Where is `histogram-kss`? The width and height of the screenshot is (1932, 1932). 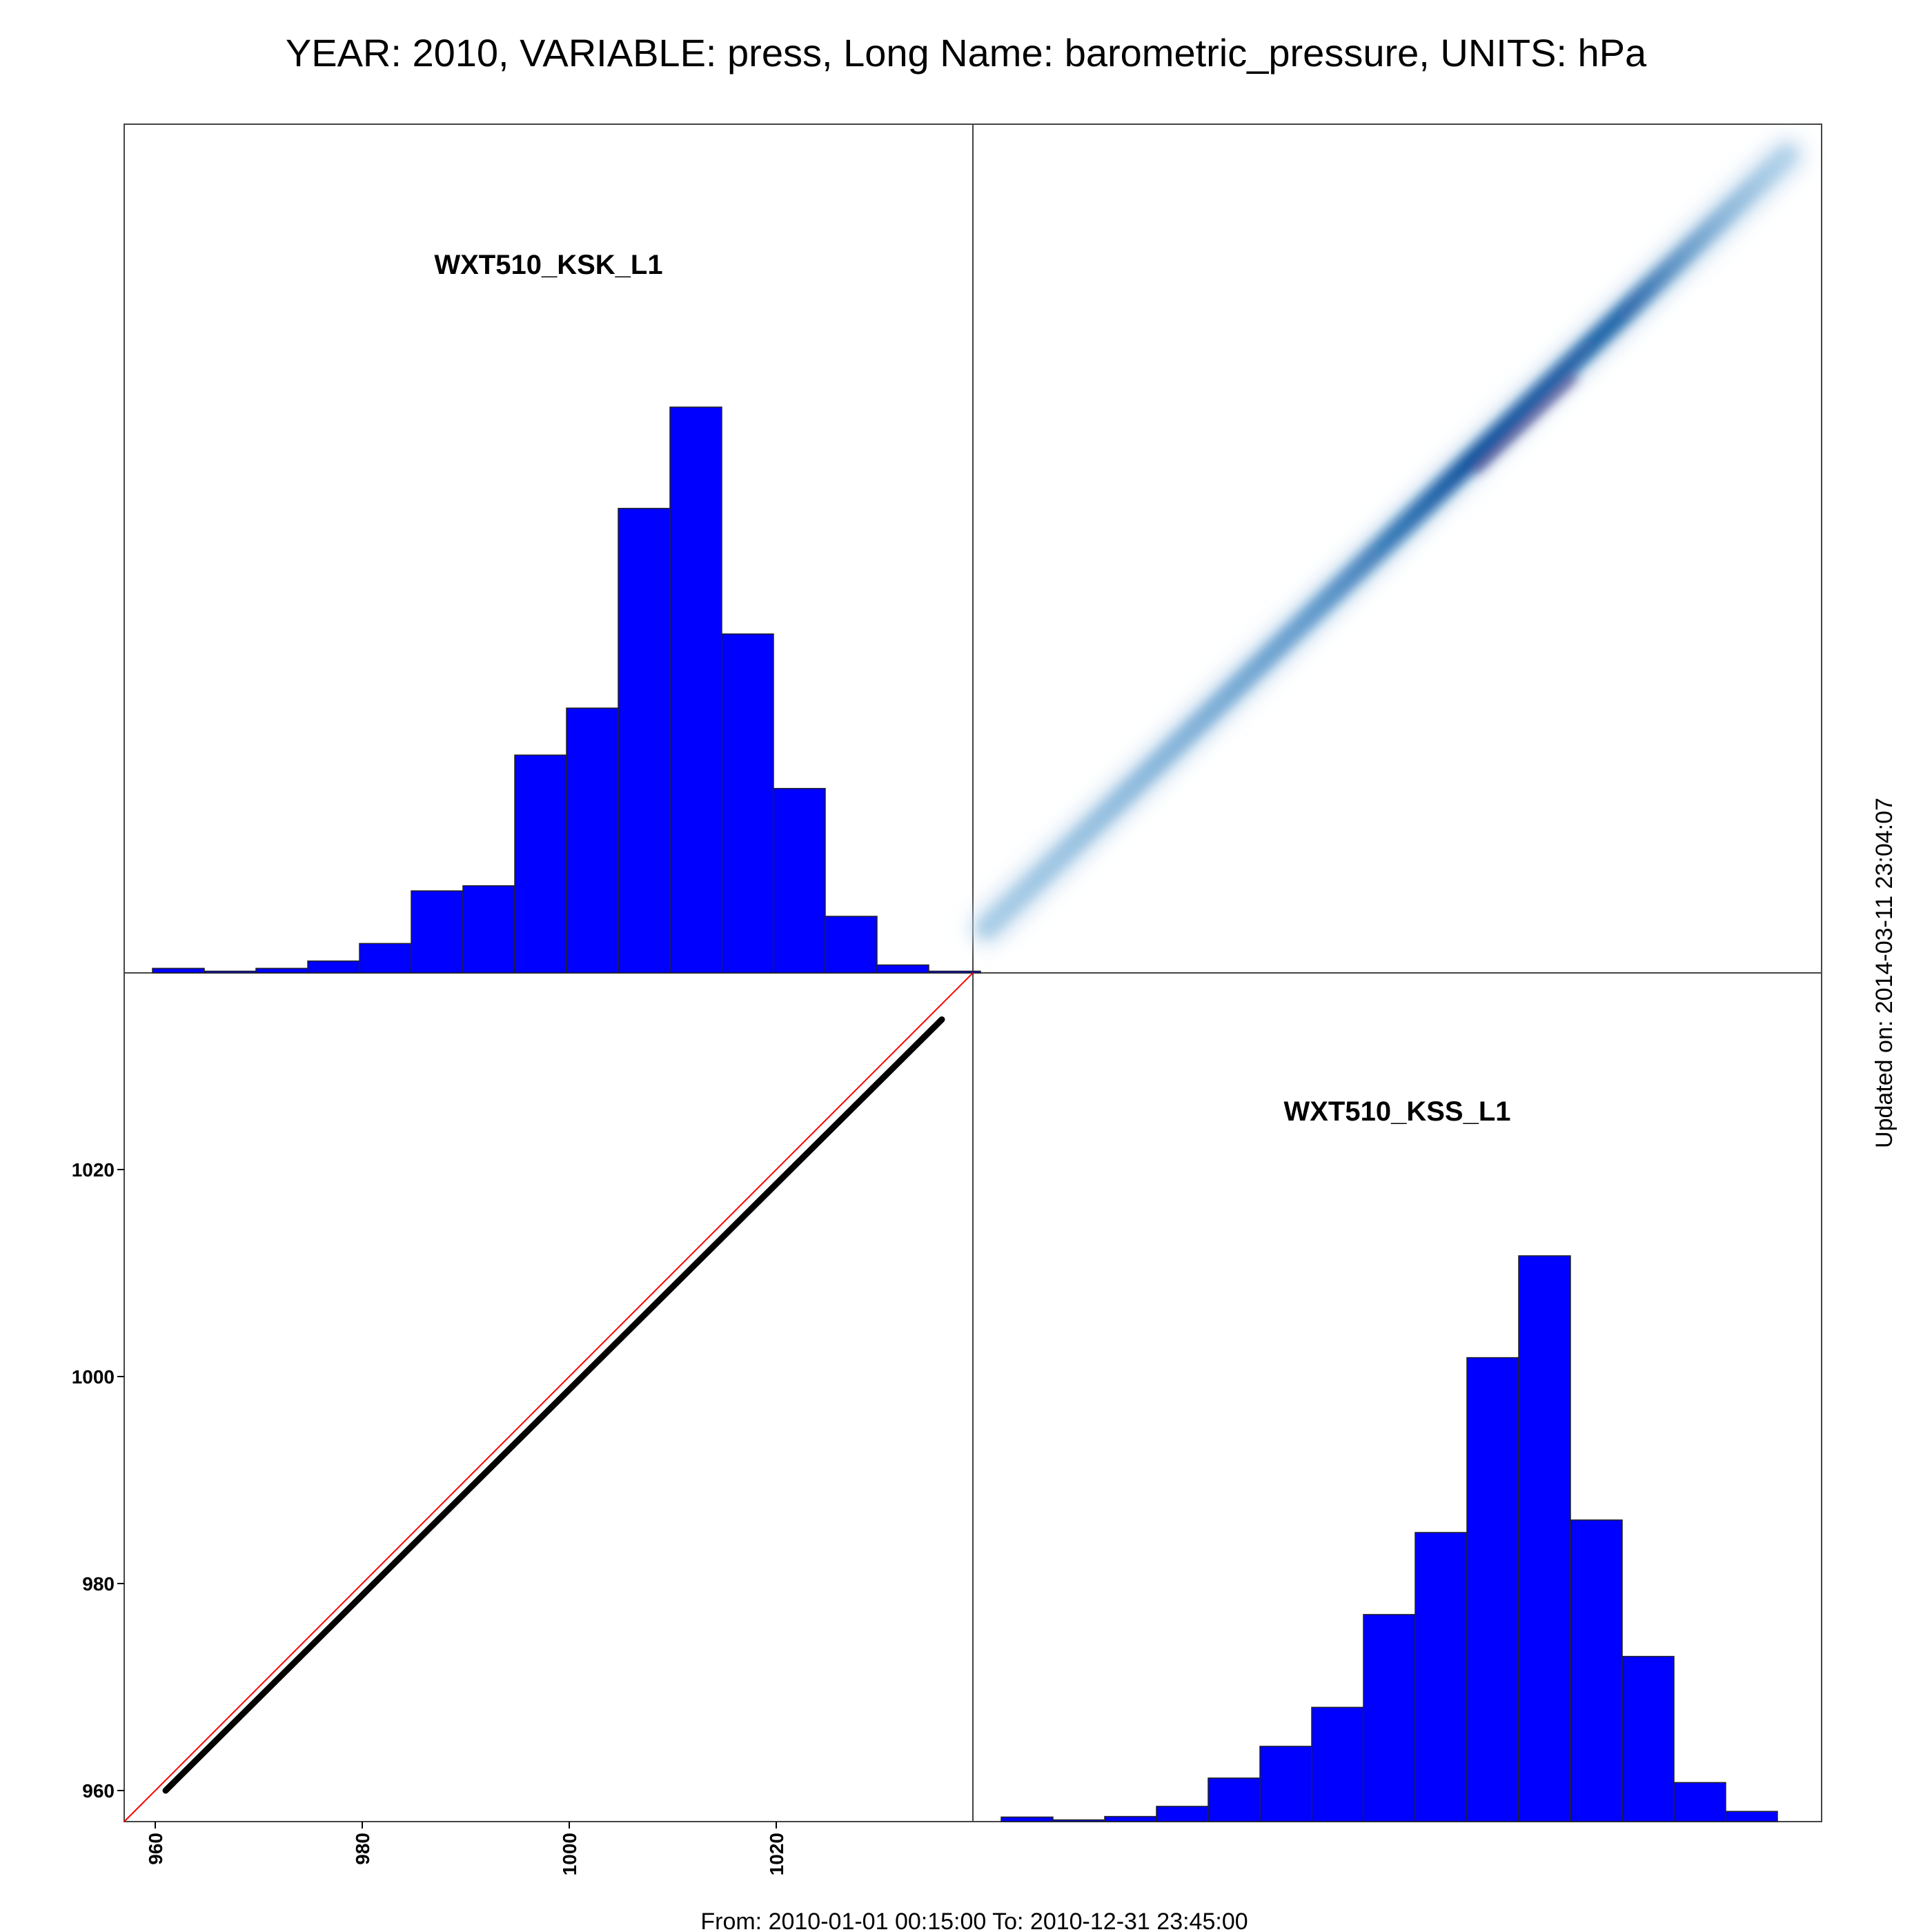
histogram-kss is located at coordinates (1389, 1538).